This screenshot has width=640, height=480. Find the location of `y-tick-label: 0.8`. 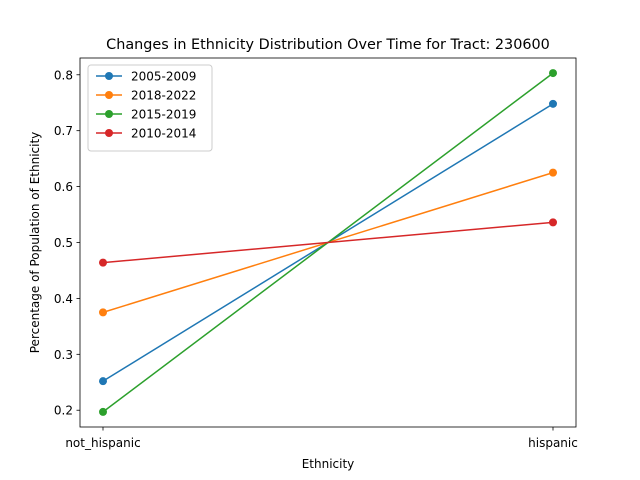

y-tick-label: 0.8 is located at coordinates (63, 75).